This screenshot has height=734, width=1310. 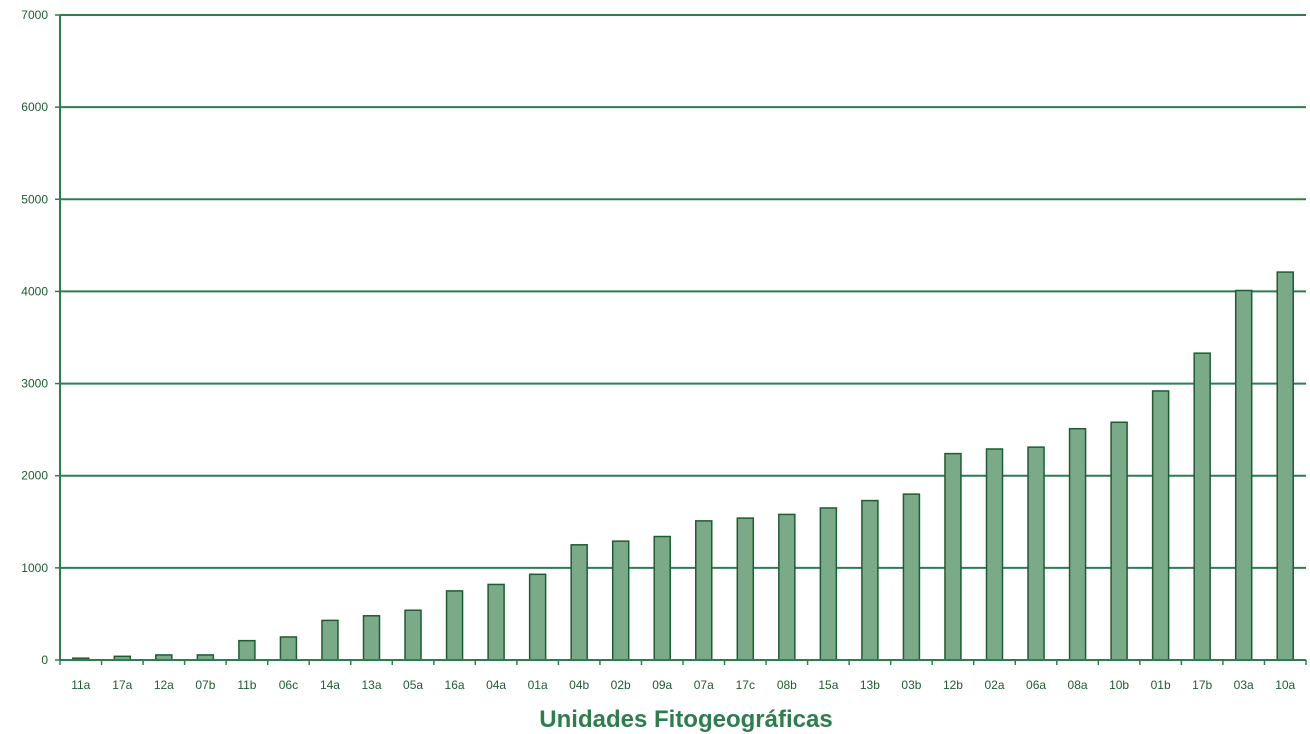 I want to click on x-tick-label: 02a, so click(x=994, y=685).